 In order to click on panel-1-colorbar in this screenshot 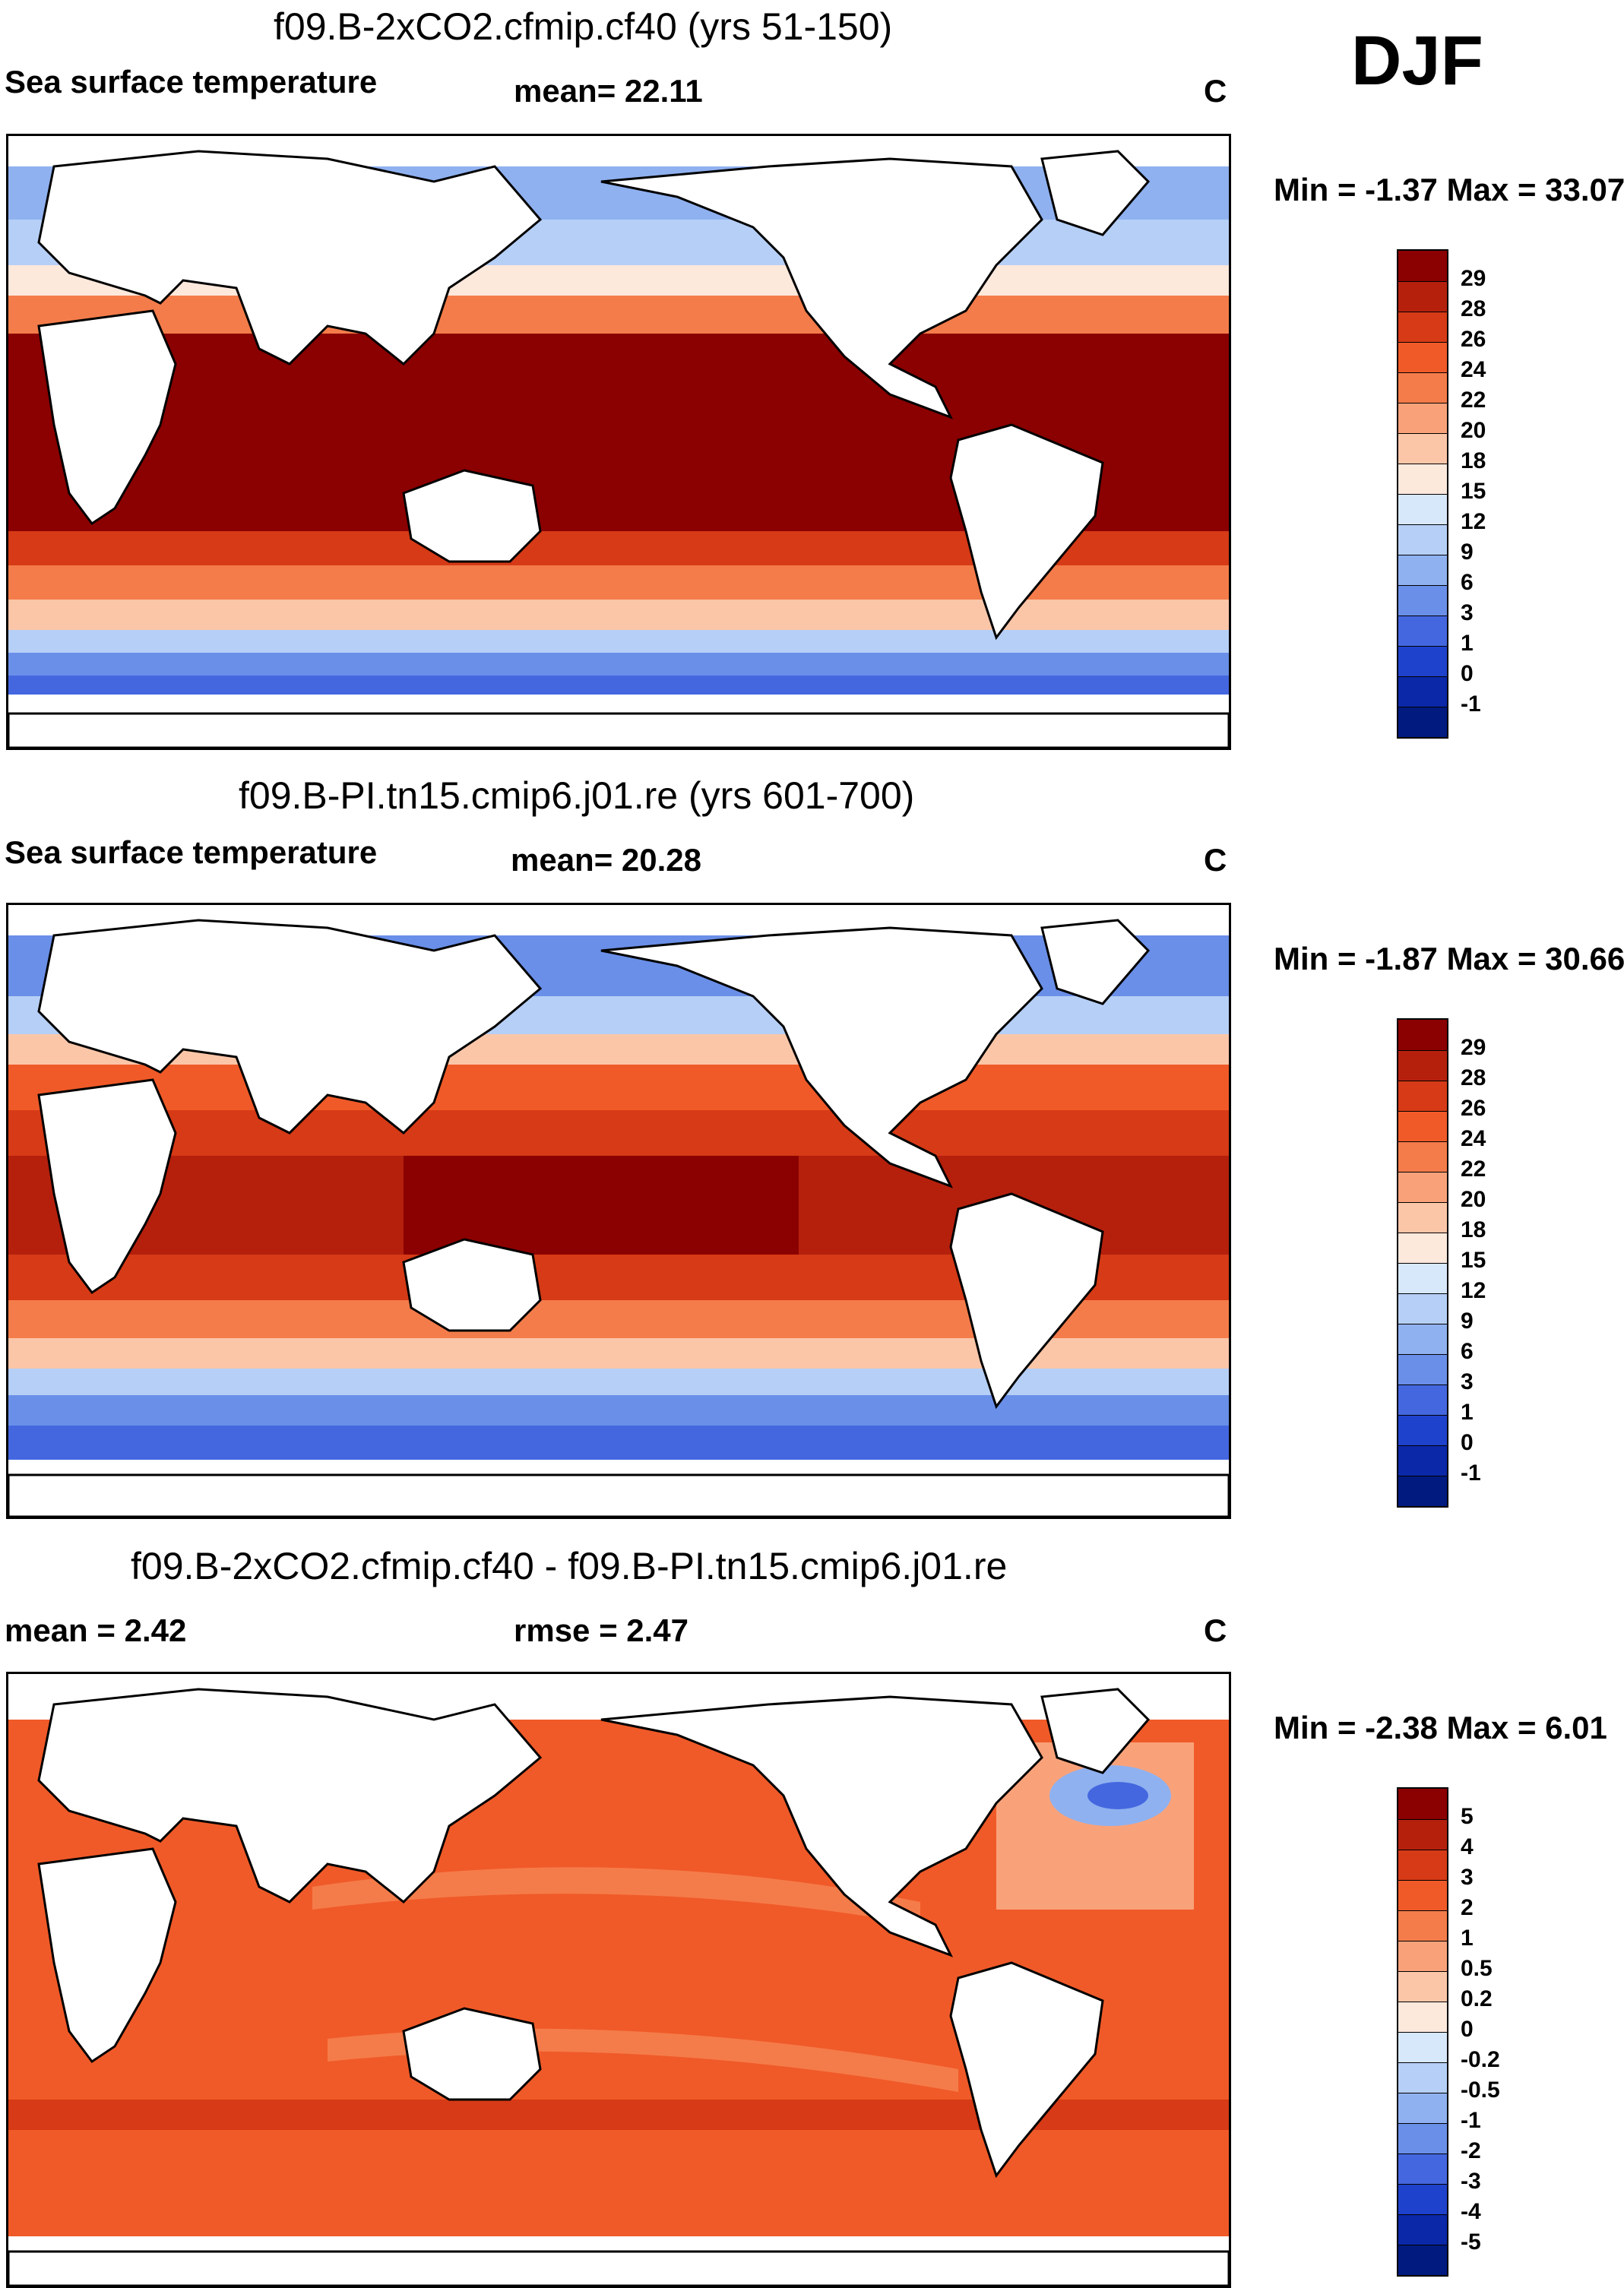, I will do `click(1422, 494)`.